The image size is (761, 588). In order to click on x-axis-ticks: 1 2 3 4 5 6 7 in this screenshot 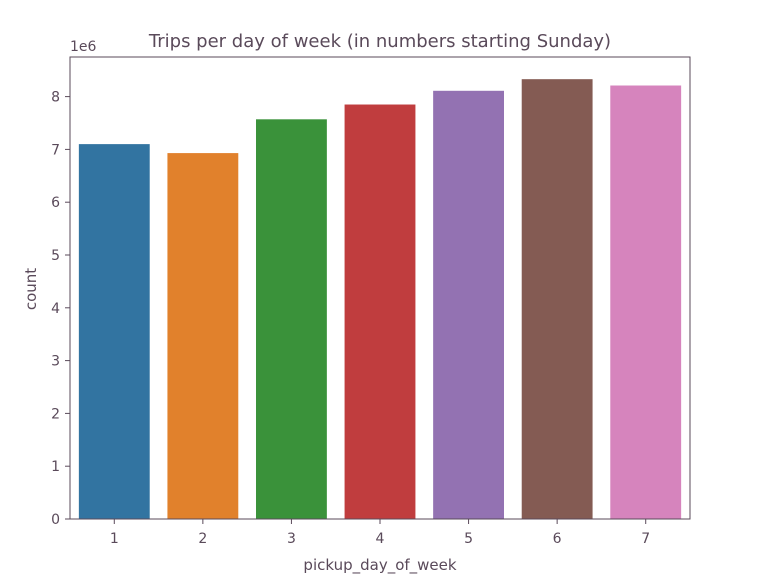, I will do `click(380, 533)`.